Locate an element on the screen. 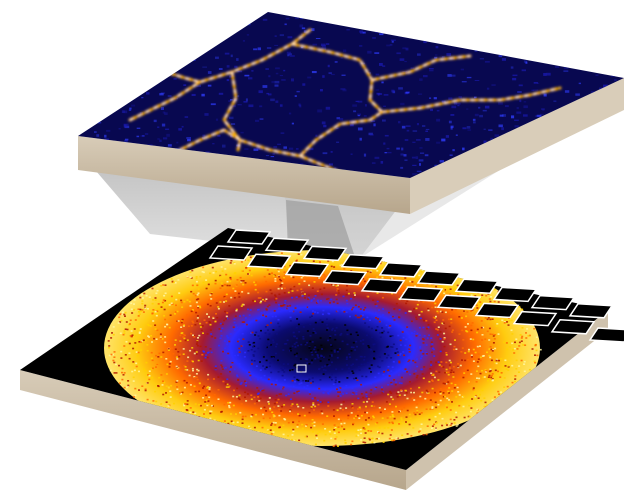  center-marker is located at coordinates (301, 368).